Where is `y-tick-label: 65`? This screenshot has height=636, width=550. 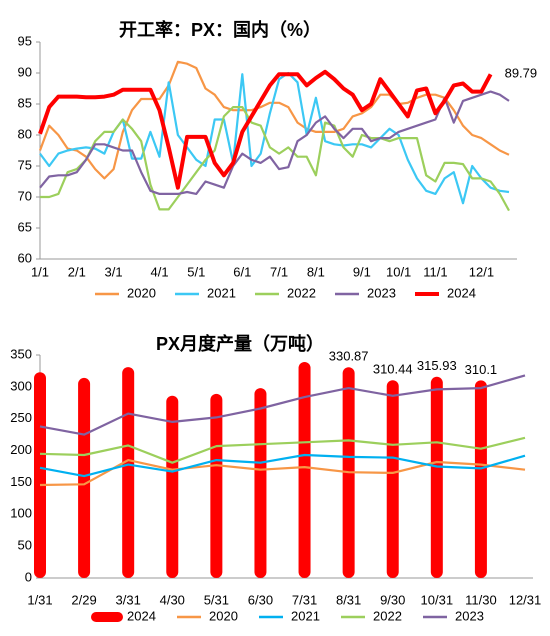
y-tick-label: 65 is located at coordinates (25, 226).